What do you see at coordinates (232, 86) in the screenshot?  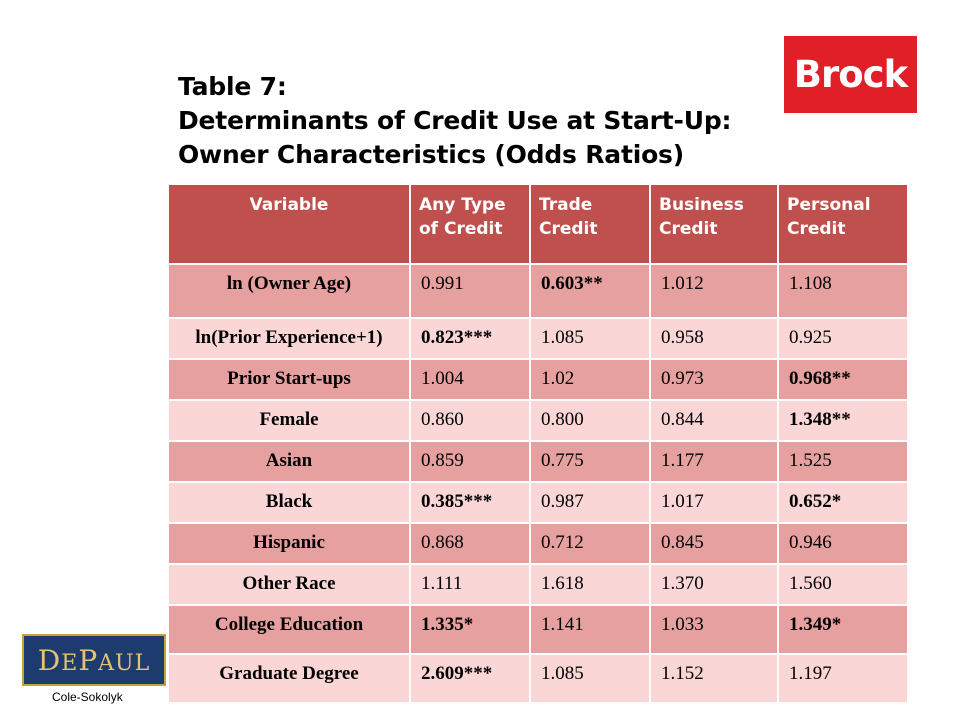 I see `title-line-1: Table 7:` at bounding box center [232, 86].